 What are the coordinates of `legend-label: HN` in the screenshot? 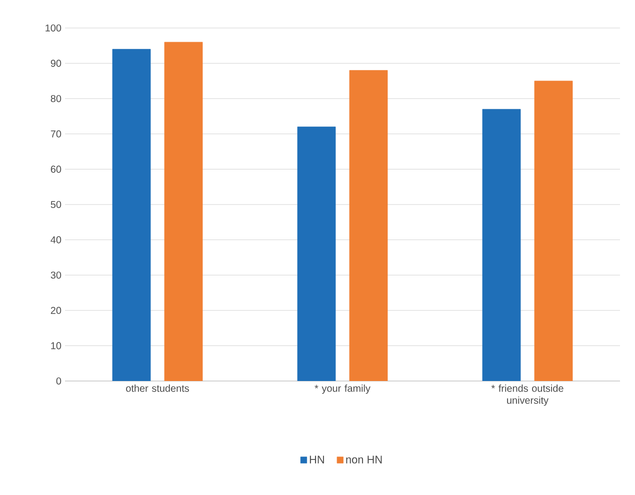 It's located at (317, 460).